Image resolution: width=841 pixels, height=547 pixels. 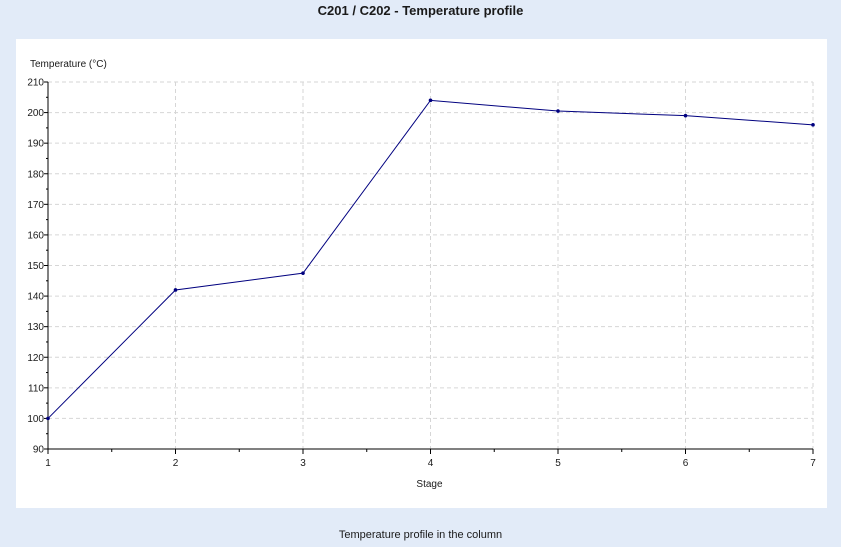 What do you see at coordinates (35, 419) in the screenshot?
I see `y-tick-label: 100` at bounding box center [35, 419].